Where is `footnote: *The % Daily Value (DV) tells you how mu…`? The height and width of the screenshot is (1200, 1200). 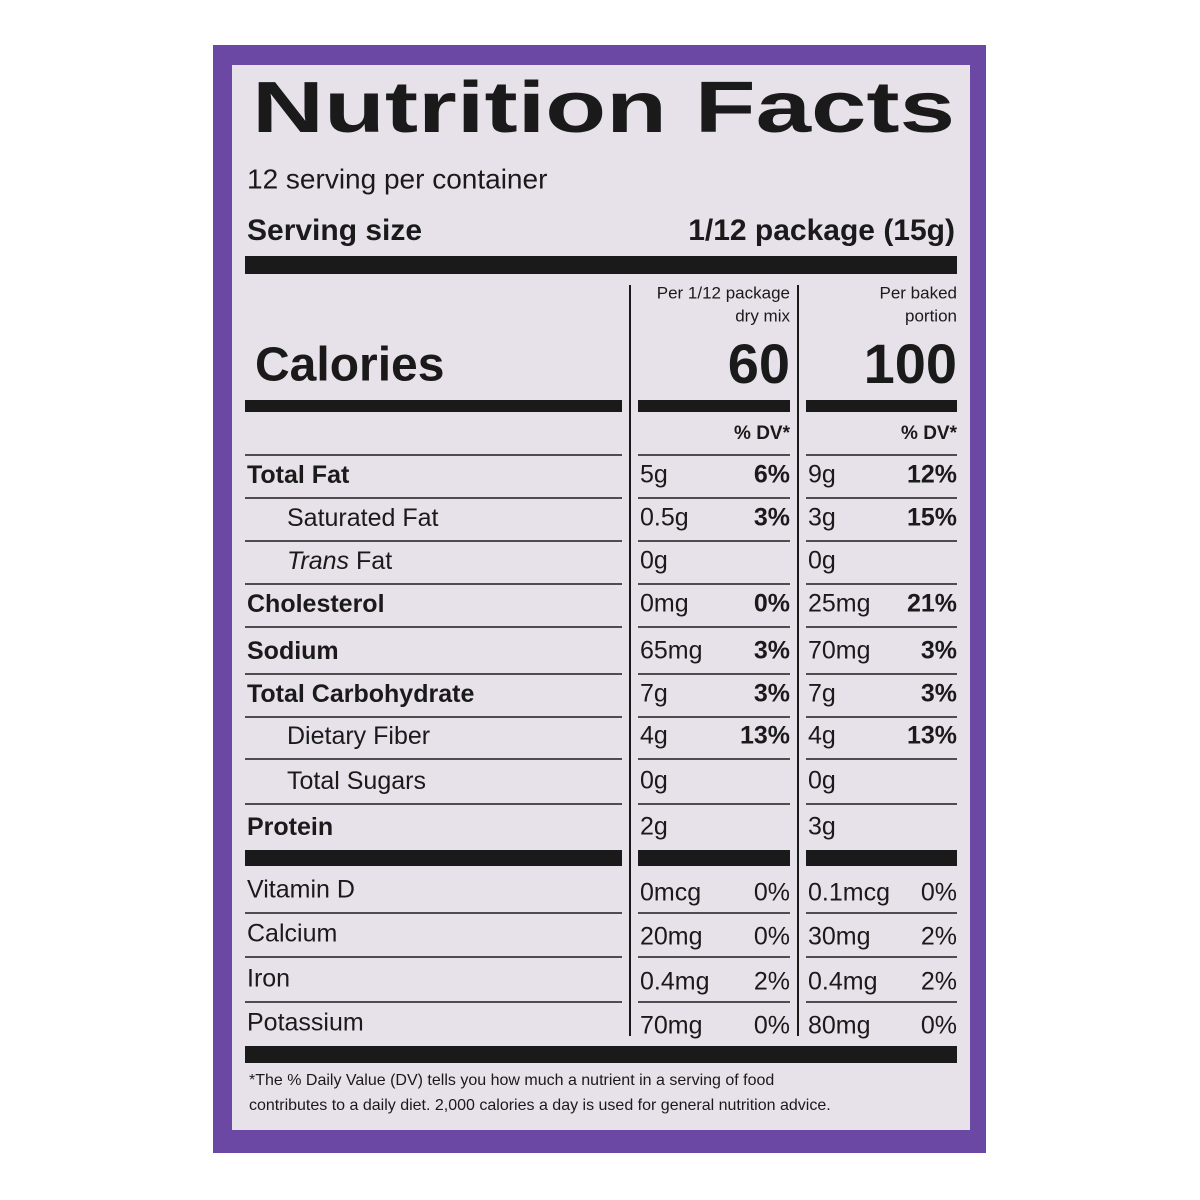
footnote: *The % Daily Value (DV) tells you how mu… is located at coordinates (511, 1080).